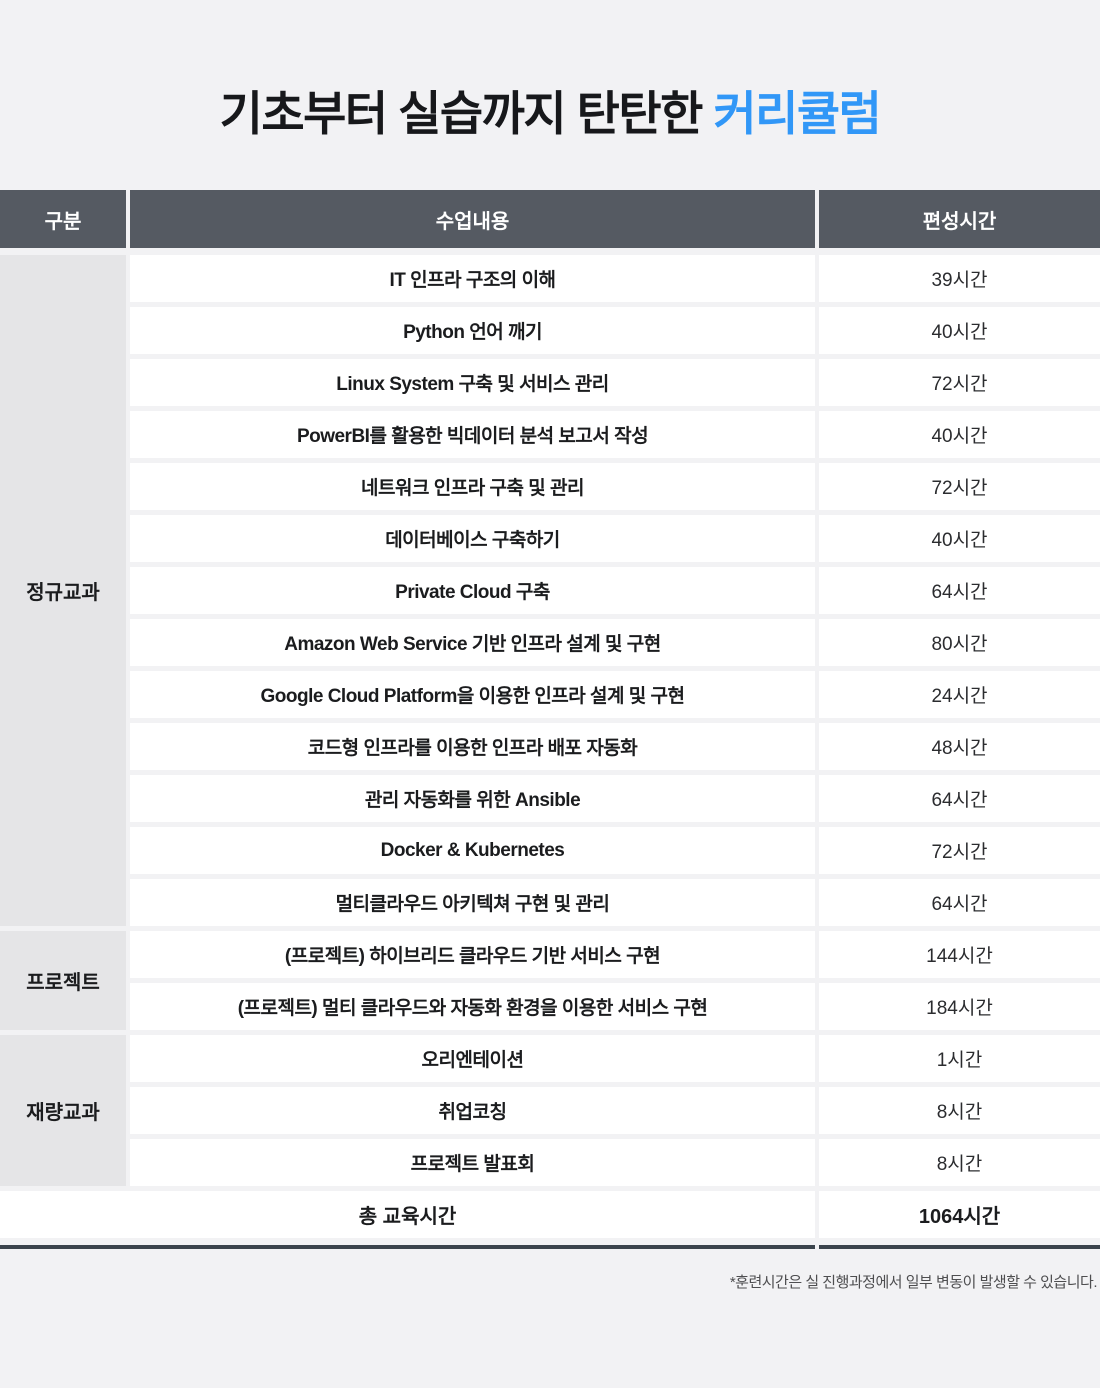  What do you see at coordinates (472, 1163) in the screenshot?
I see `course-content-cell: 프로젝트 발표회` at bounding box center [472, 1163].